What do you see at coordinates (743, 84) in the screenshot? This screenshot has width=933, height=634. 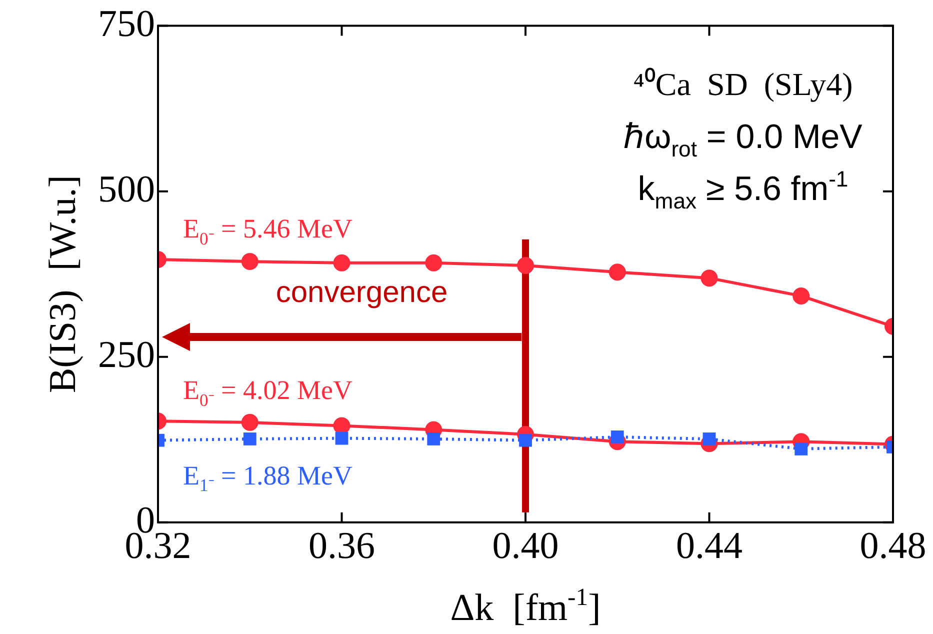 I see `annotation: ⁴⁰Ca SD (SLy4)` at bounding box center [743, 84].